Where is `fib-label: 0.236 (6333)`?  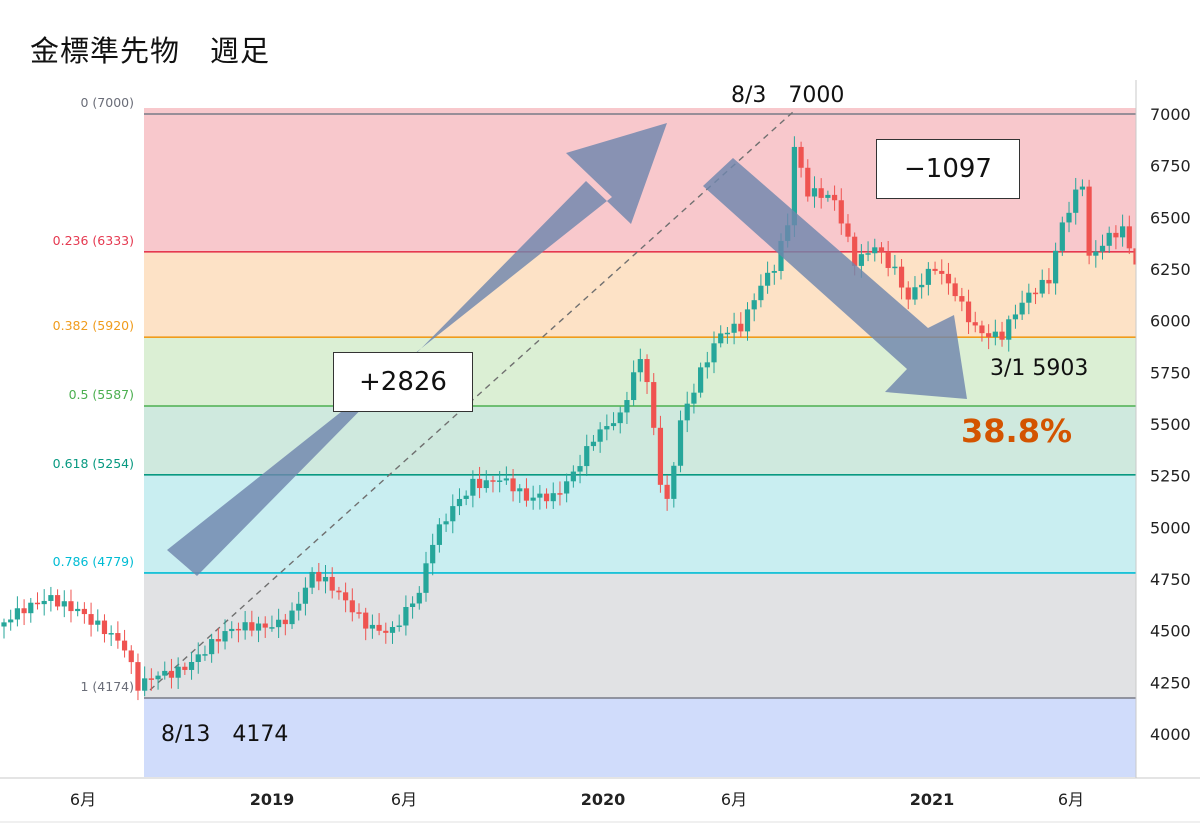 fib-label: 0.236 (6333) is located at coordinates (93, 240).